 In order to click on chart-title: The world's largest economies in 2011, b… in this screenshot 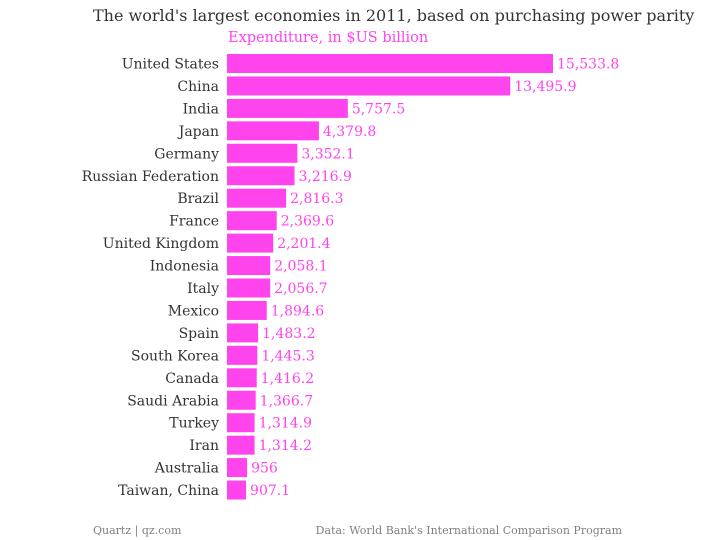, I will do `click(394, 15)`.